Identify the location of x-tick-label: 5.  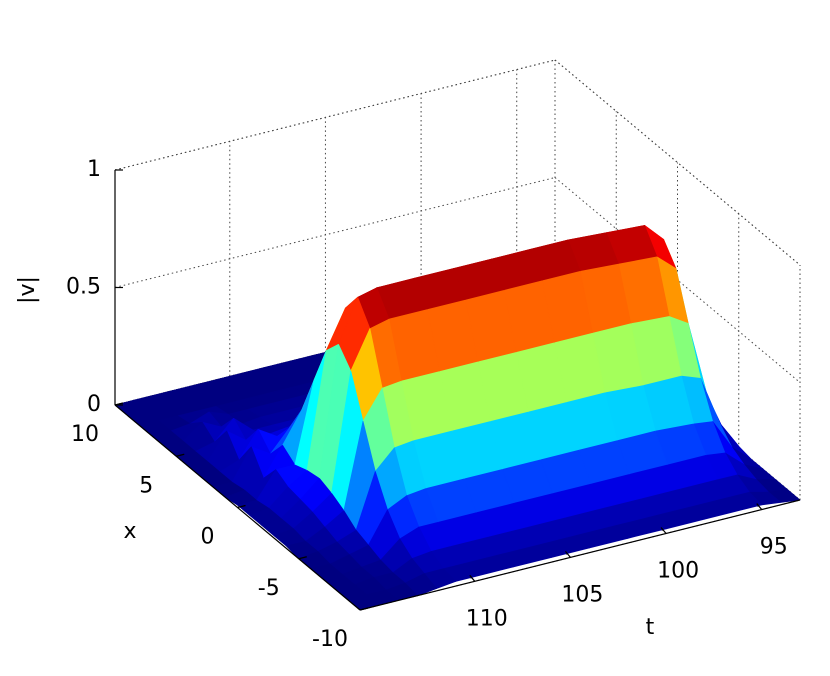
(146, 485).